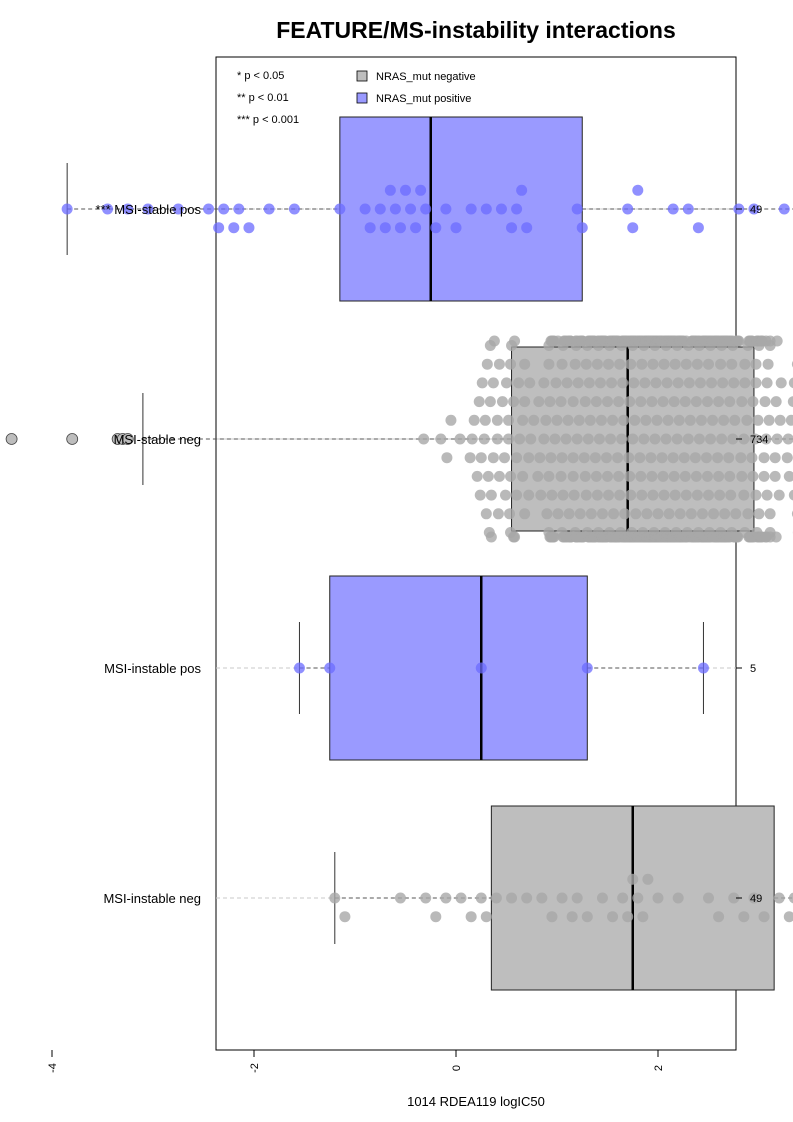  What do you see at coordinates (72, 439) in the screenshot?
I see `outlier-point` at bounding box center [72, 439].